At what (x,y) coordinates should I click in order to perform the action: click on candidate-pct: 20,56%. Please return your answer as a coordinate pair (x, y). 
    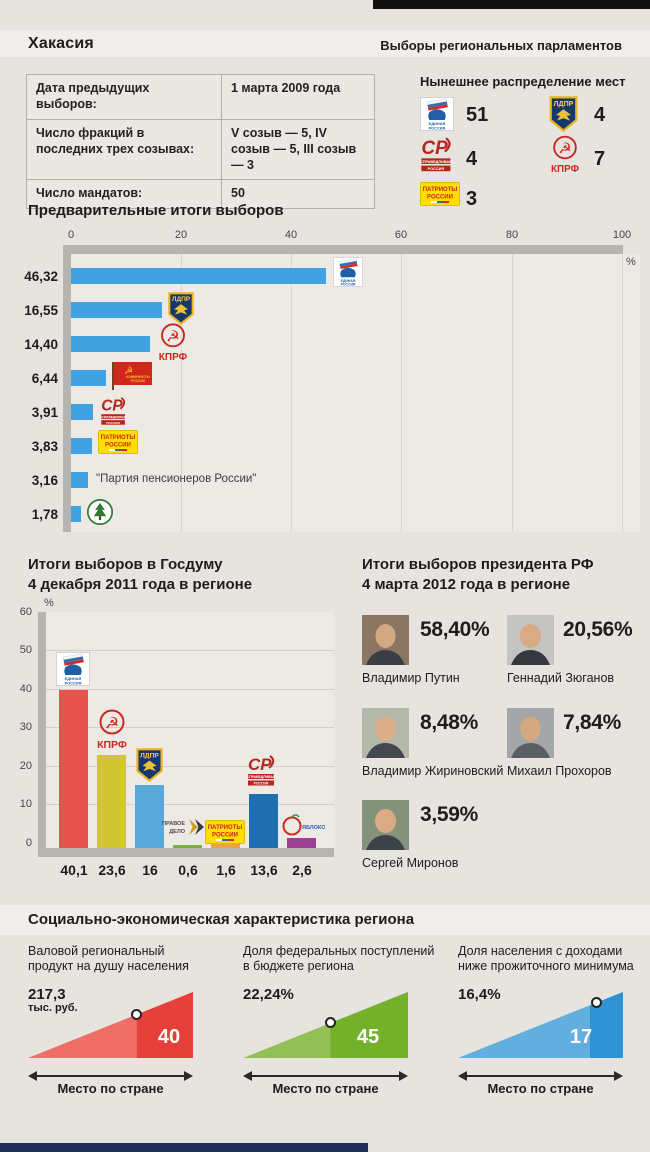
    Looking at the image, I should click on (598, 629).